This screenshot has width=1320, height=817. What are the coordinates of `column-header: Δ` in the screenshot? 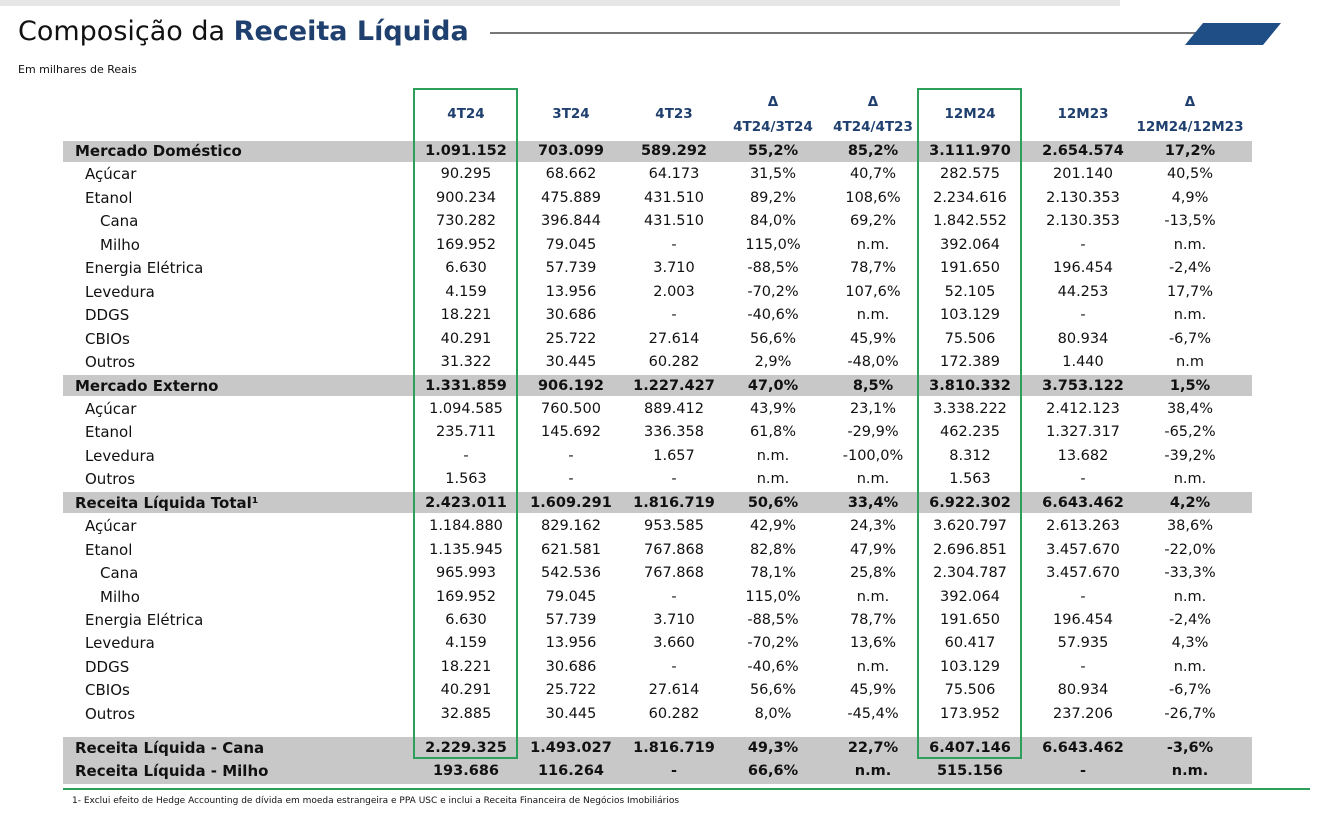 It's located at (1190, 102).